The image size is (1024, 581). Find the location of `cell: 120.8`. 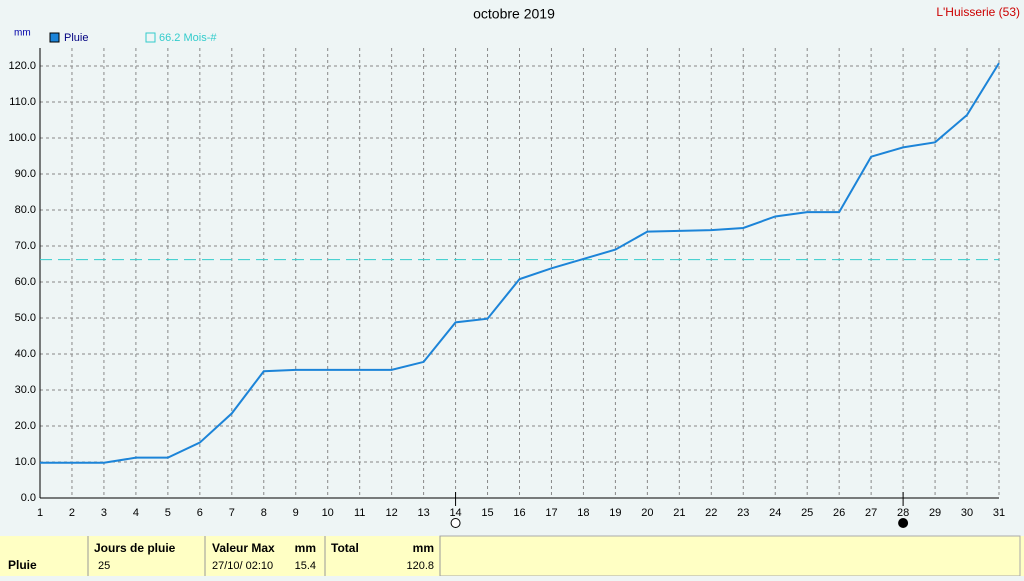

cell: 120.8 is located at coordinates (420, 566).